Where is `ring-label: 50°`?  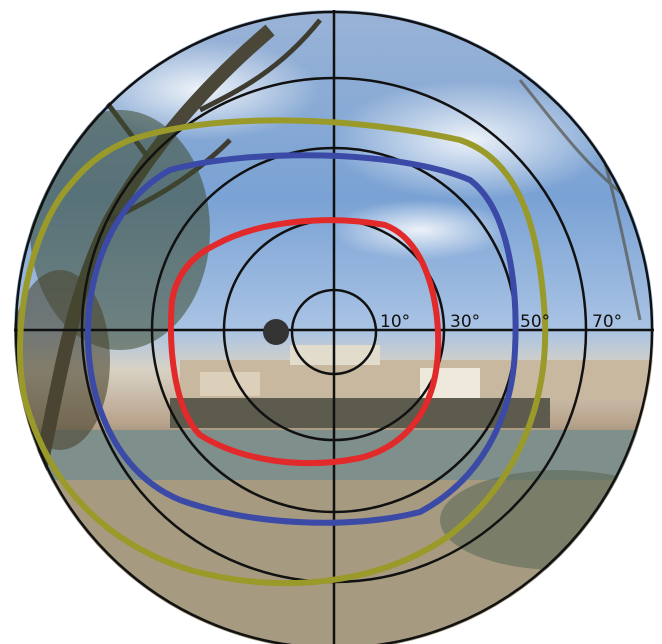 ring-label: 50° is located at coordinates (535, 322).